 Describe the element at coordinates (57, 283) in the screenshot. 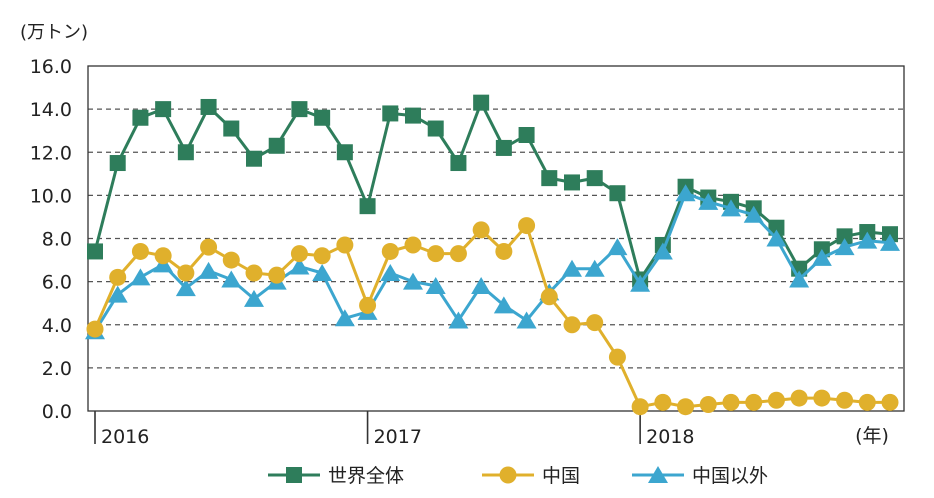

I see `y-tick-label: 6.0` at that location.